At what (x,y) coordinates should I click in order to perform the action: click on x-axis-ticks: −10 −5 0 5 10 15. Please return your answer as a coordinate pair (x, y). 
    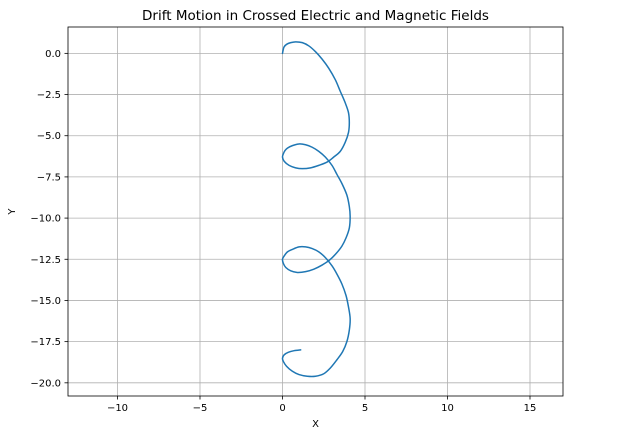
    Looking at the image, I should click on (321, 405).